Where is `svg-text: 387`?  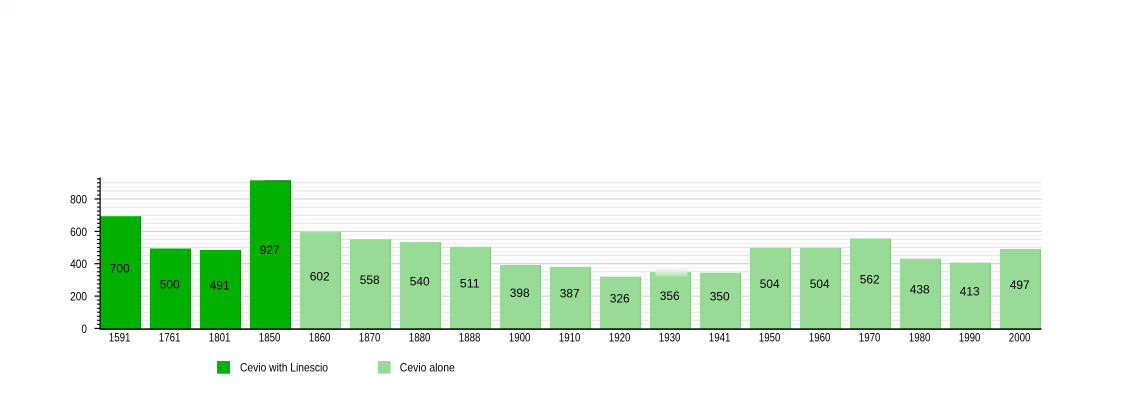
svg-text: 387 is located at coordinates (570, 294).